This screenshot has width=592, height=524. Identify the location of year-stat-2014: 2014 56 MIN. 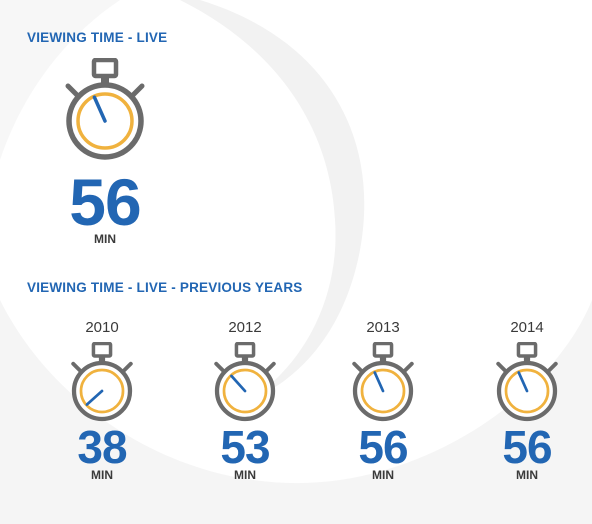
(527, 400).